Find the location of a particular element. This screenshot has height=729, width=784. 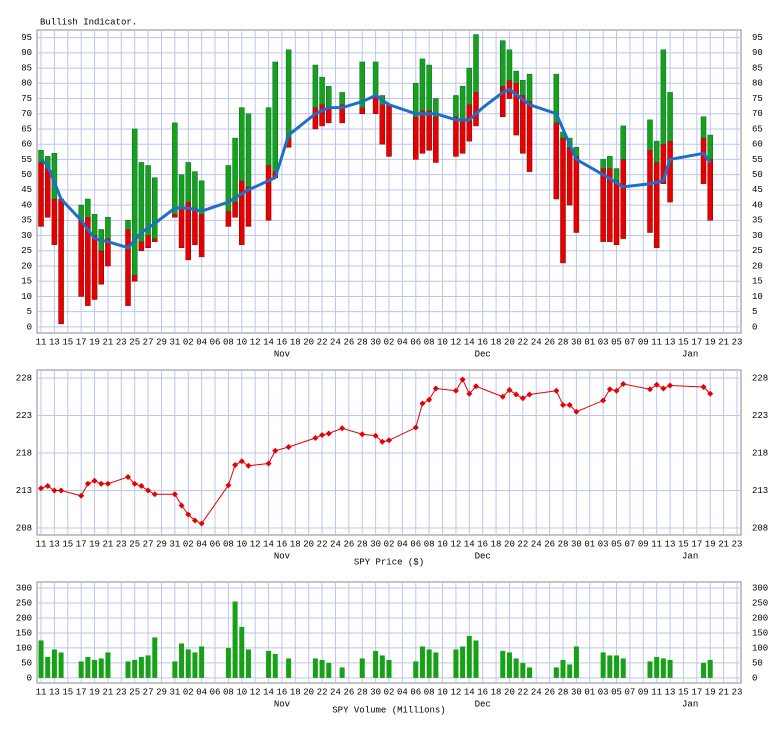

x-tick-label: 10 is located at coordinates (442, 692).